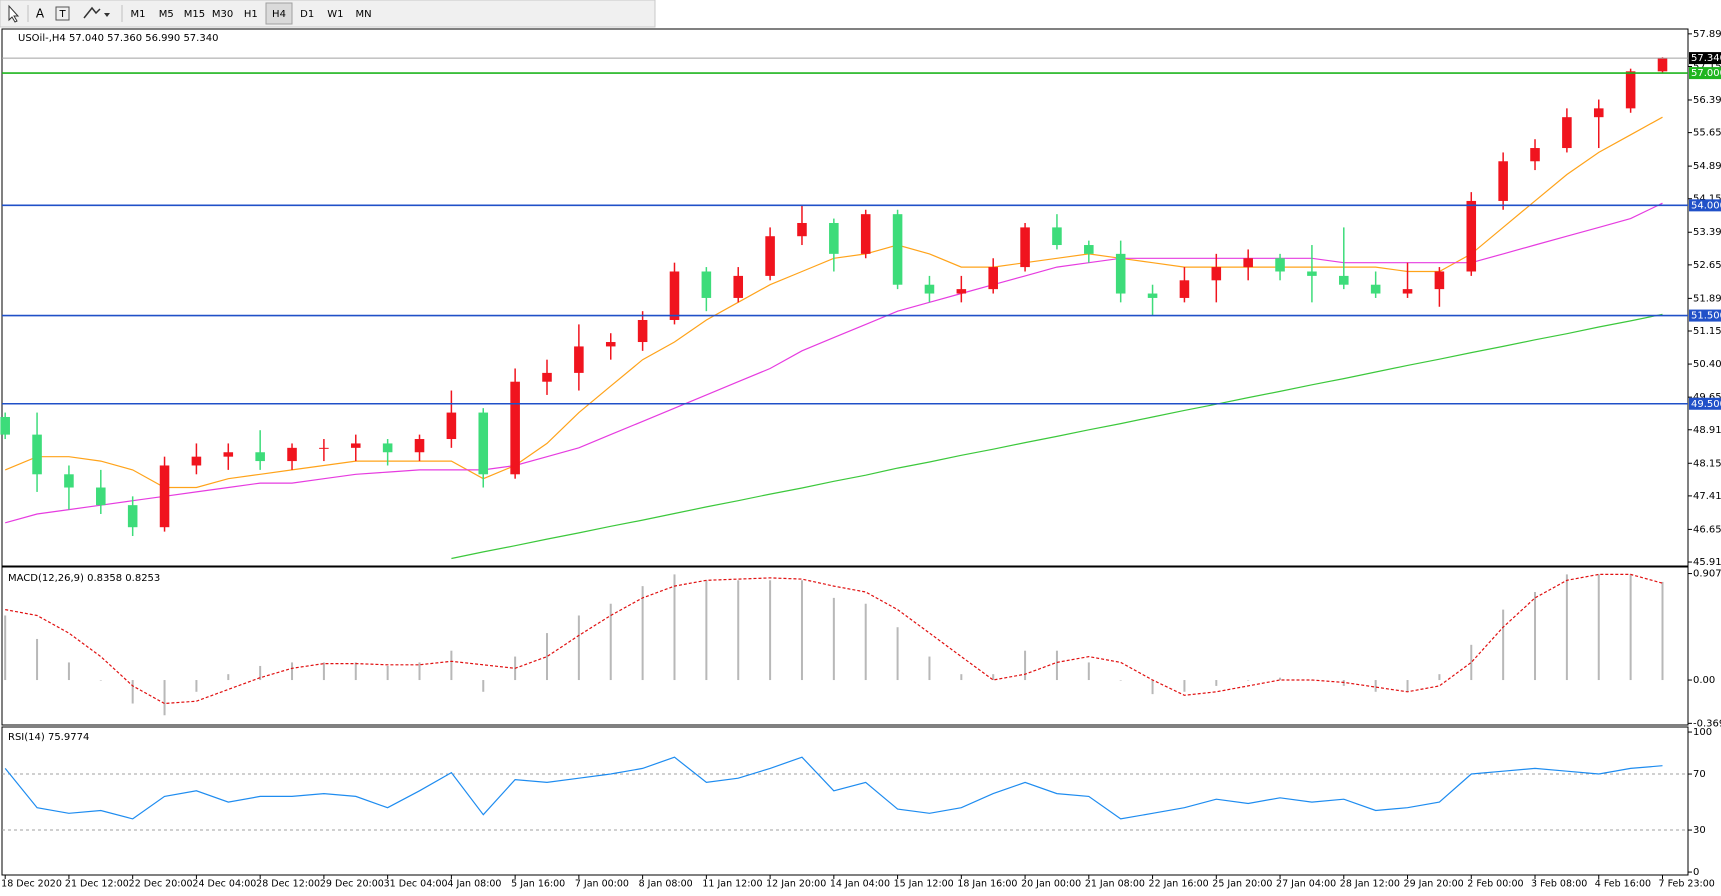  Describe the element at coordinates (97, 884) in the screenshot. I see `x-tick-label: 21 Dec 12:00` at that location.